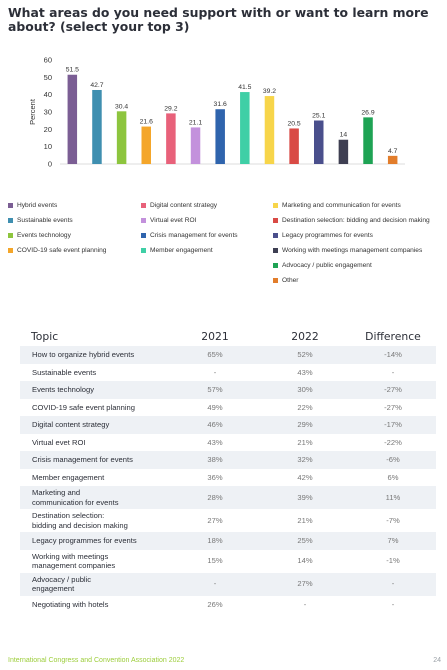 This screenshot has height=670, width=447. What do you see at coordinates (32, 205) in the screenshot?
I see `legend-item: Hybrid events` at bounding box center [32, 205].